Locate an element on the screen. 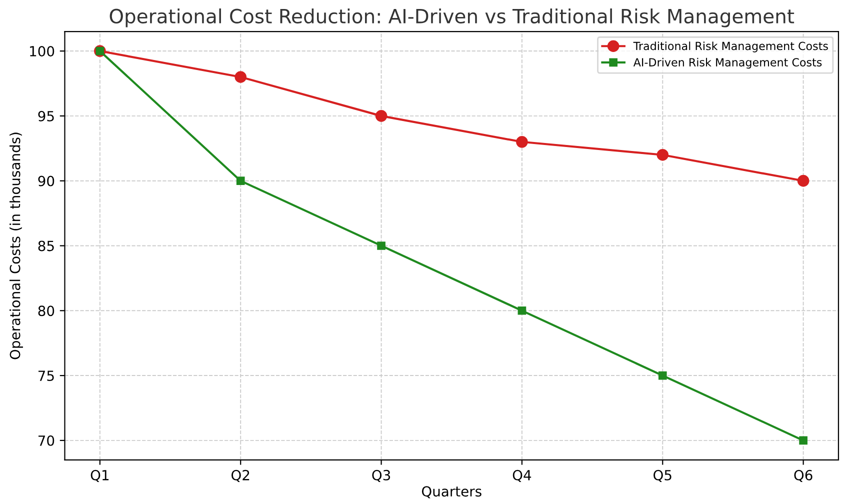 The width and height of the screenshot is (841, 501). x-tick-label: Q4 is located at coordinates (522, 476).